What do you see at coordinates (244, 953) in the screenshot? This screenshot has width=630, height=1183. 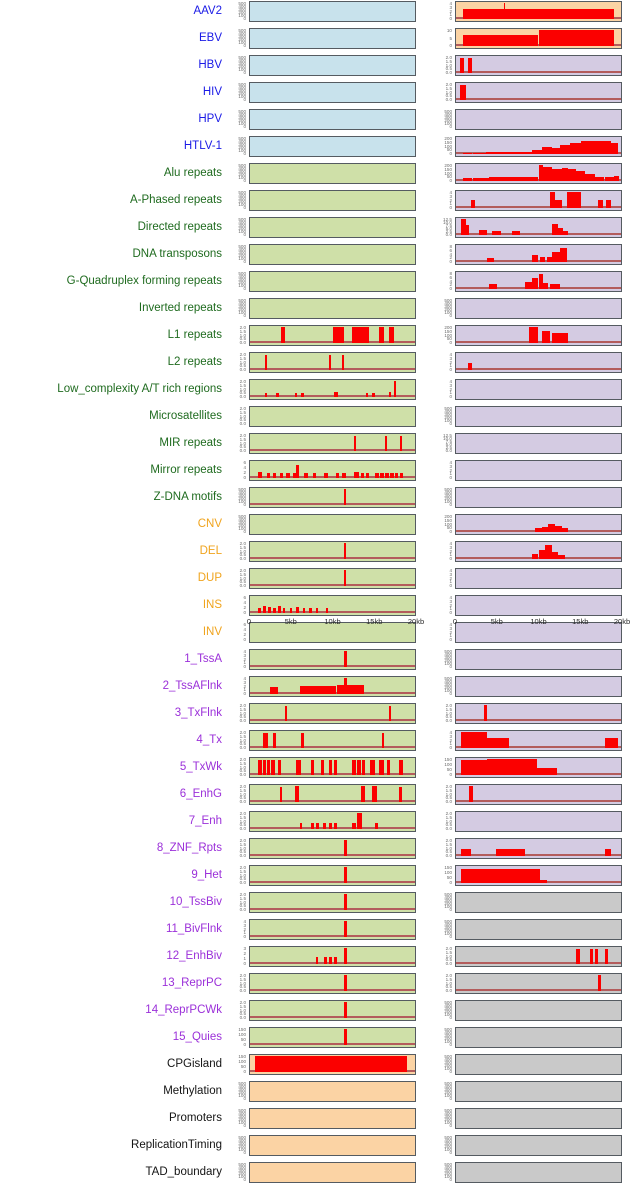 I see `left-ytick: 2` at bounding box center [244, 953].